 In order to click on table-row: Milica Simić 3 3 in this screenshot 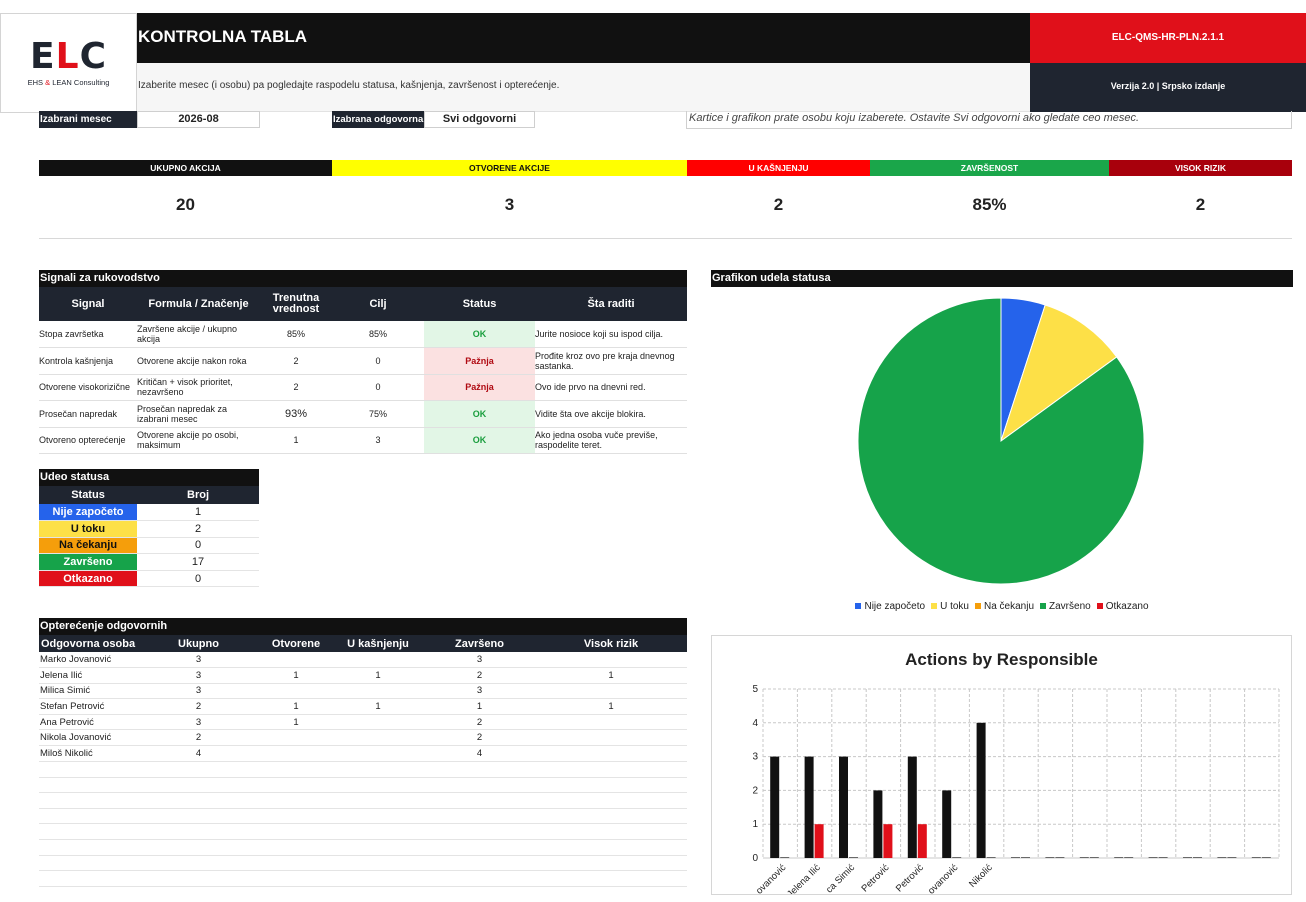, I will do `click(363, 691)`.